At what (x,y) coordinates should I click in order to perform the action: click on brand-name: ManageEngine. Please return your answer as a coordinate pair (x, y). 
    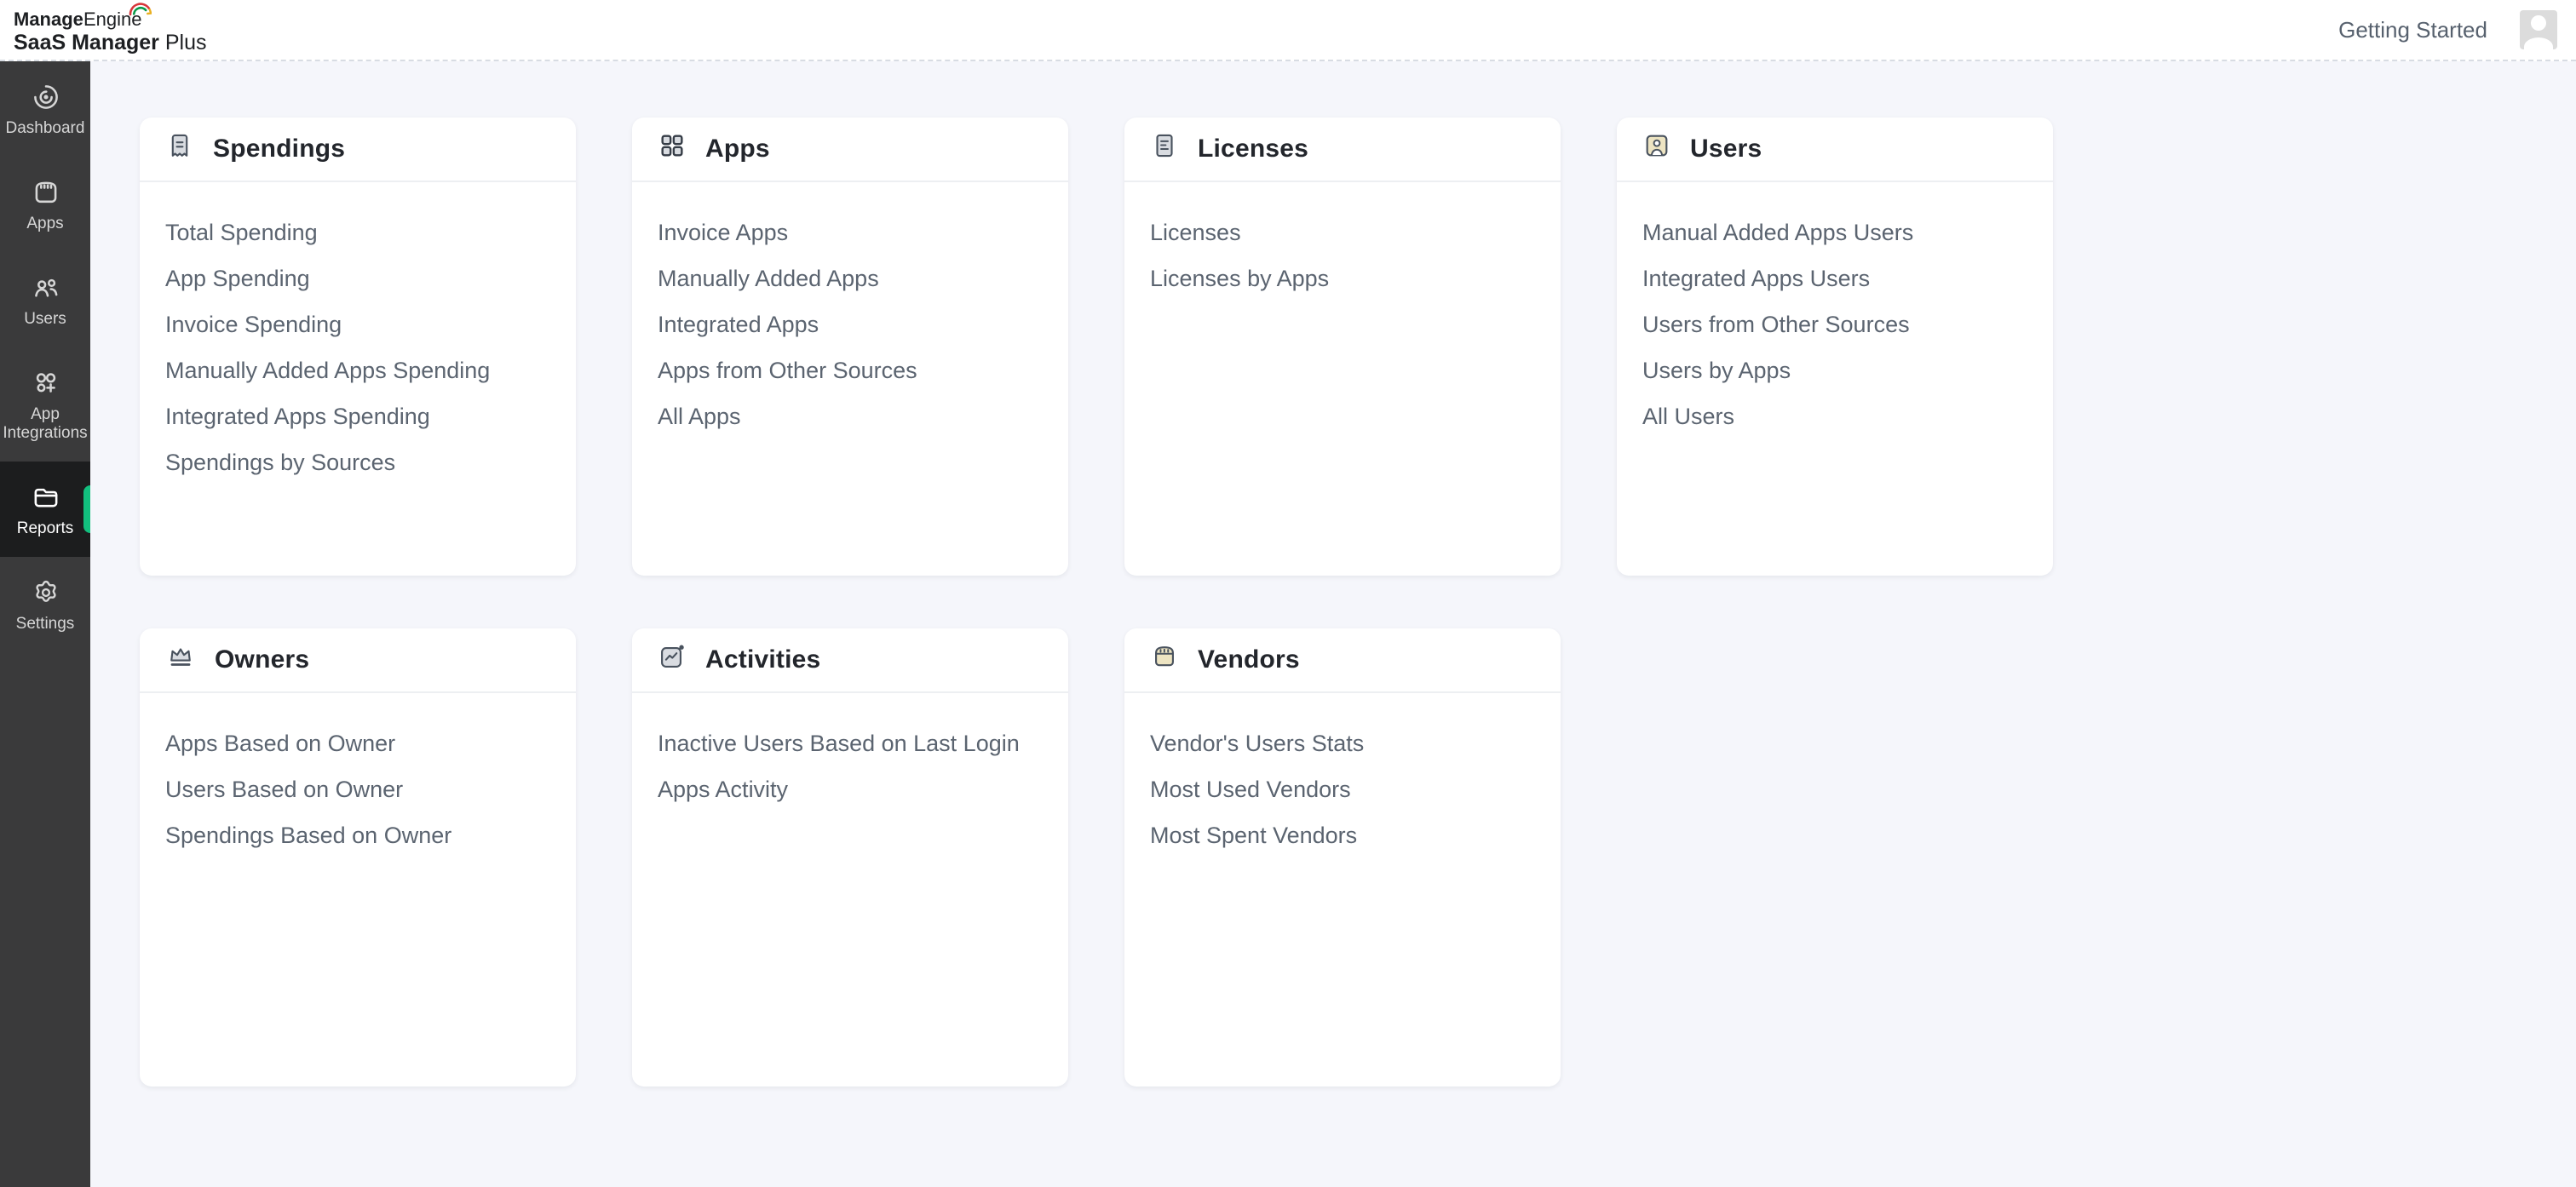
    Looking at the image, I should click on (83, 17).